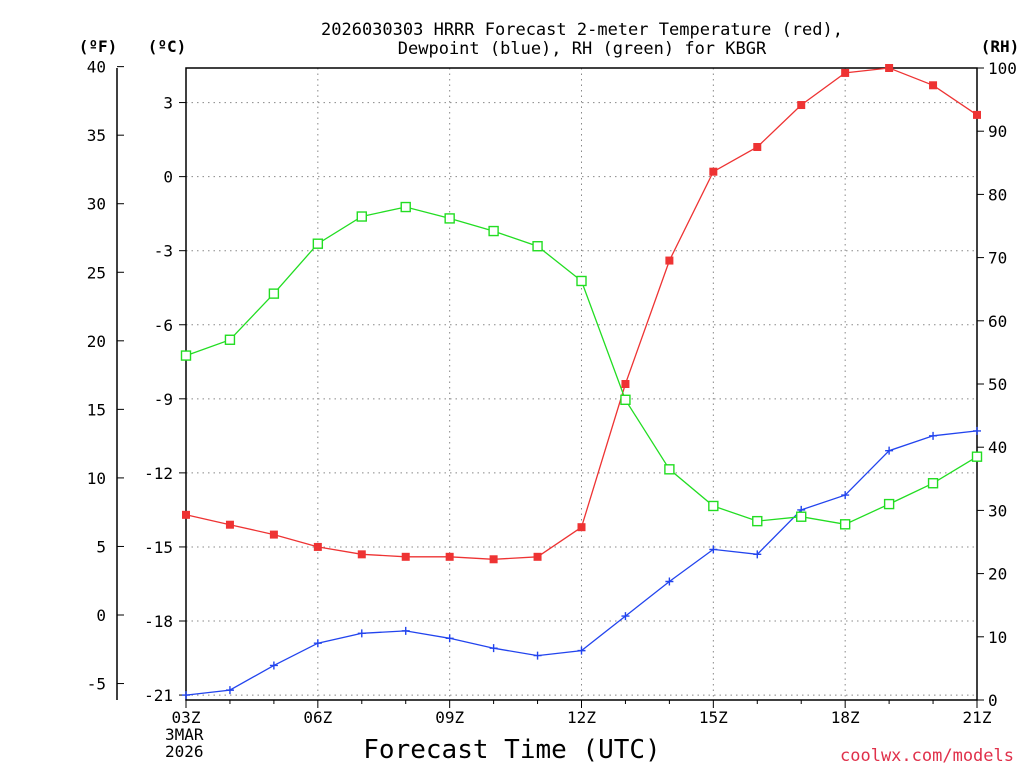 Image resolution: width=1024 pixels, height=768 pixels. I want to click on y-tick-label-f: 5, so click(101, 546).